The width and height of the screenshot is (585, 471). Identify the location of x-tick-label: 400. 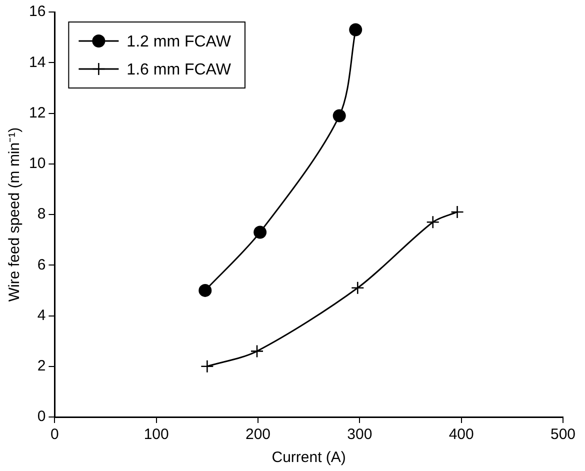
(461, 435).